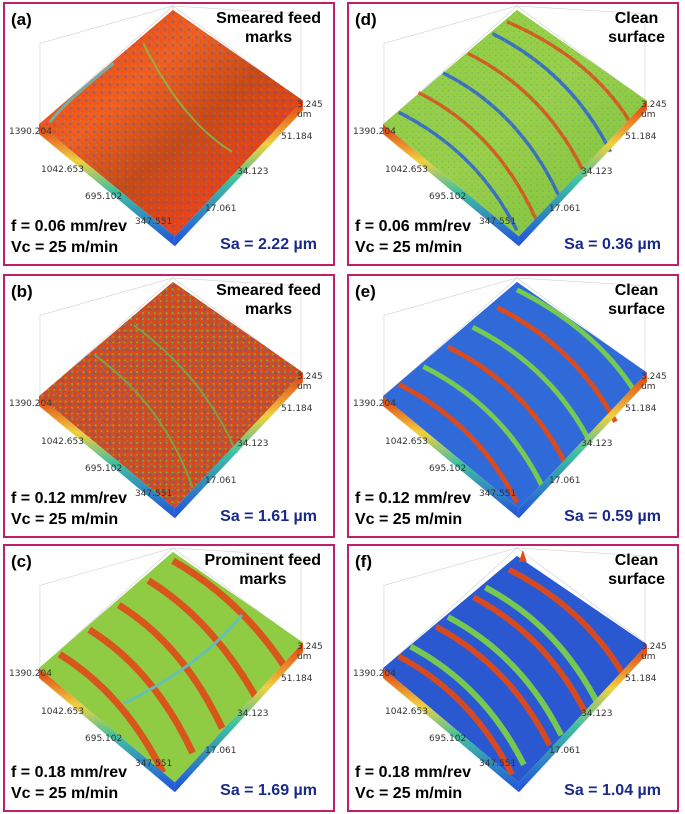 This screenshot has width=685, height=814. Describe the element at coordinates (612, 790) in the screenshot. I see `roughness-sa: Sa = 1.04 µm` at that location.